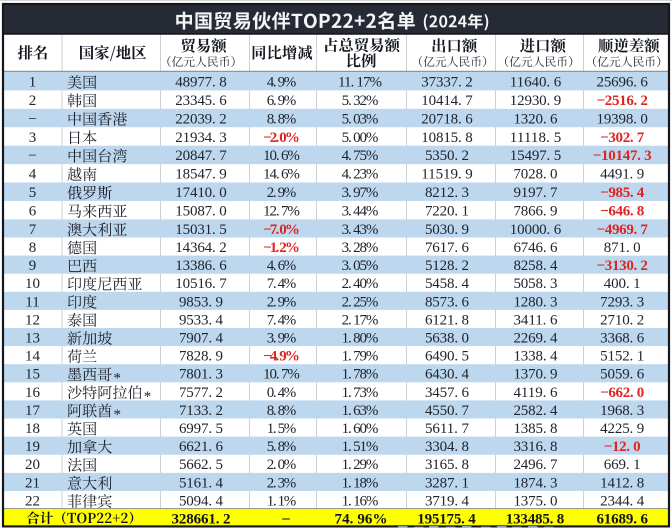 This screenshot has width=672, height=528. I want to click on svg-text: 1320. 6, so click(535, 119).